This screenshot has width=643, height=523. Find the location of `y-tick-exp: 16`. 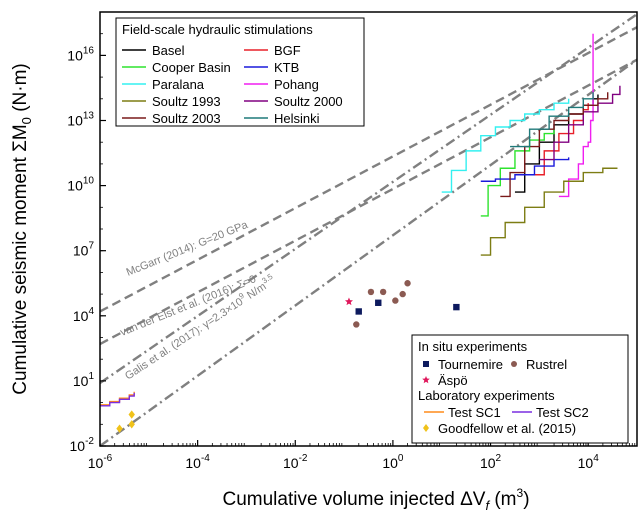

y-tick-exp: 16 is located at coordinates (89, 50).